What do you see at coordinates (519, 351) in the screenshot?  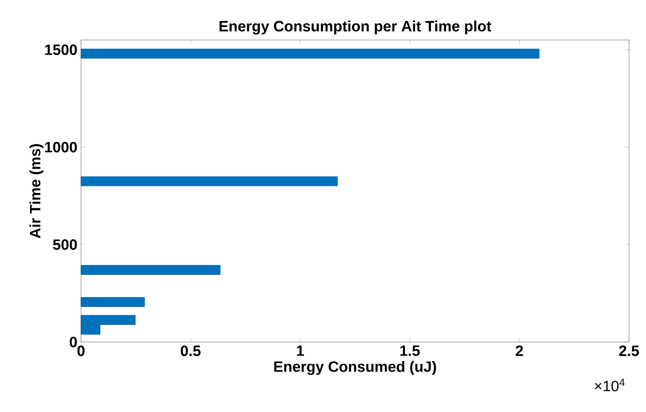 I see `x-tick-label: 2` at bounding box center [519, 351].